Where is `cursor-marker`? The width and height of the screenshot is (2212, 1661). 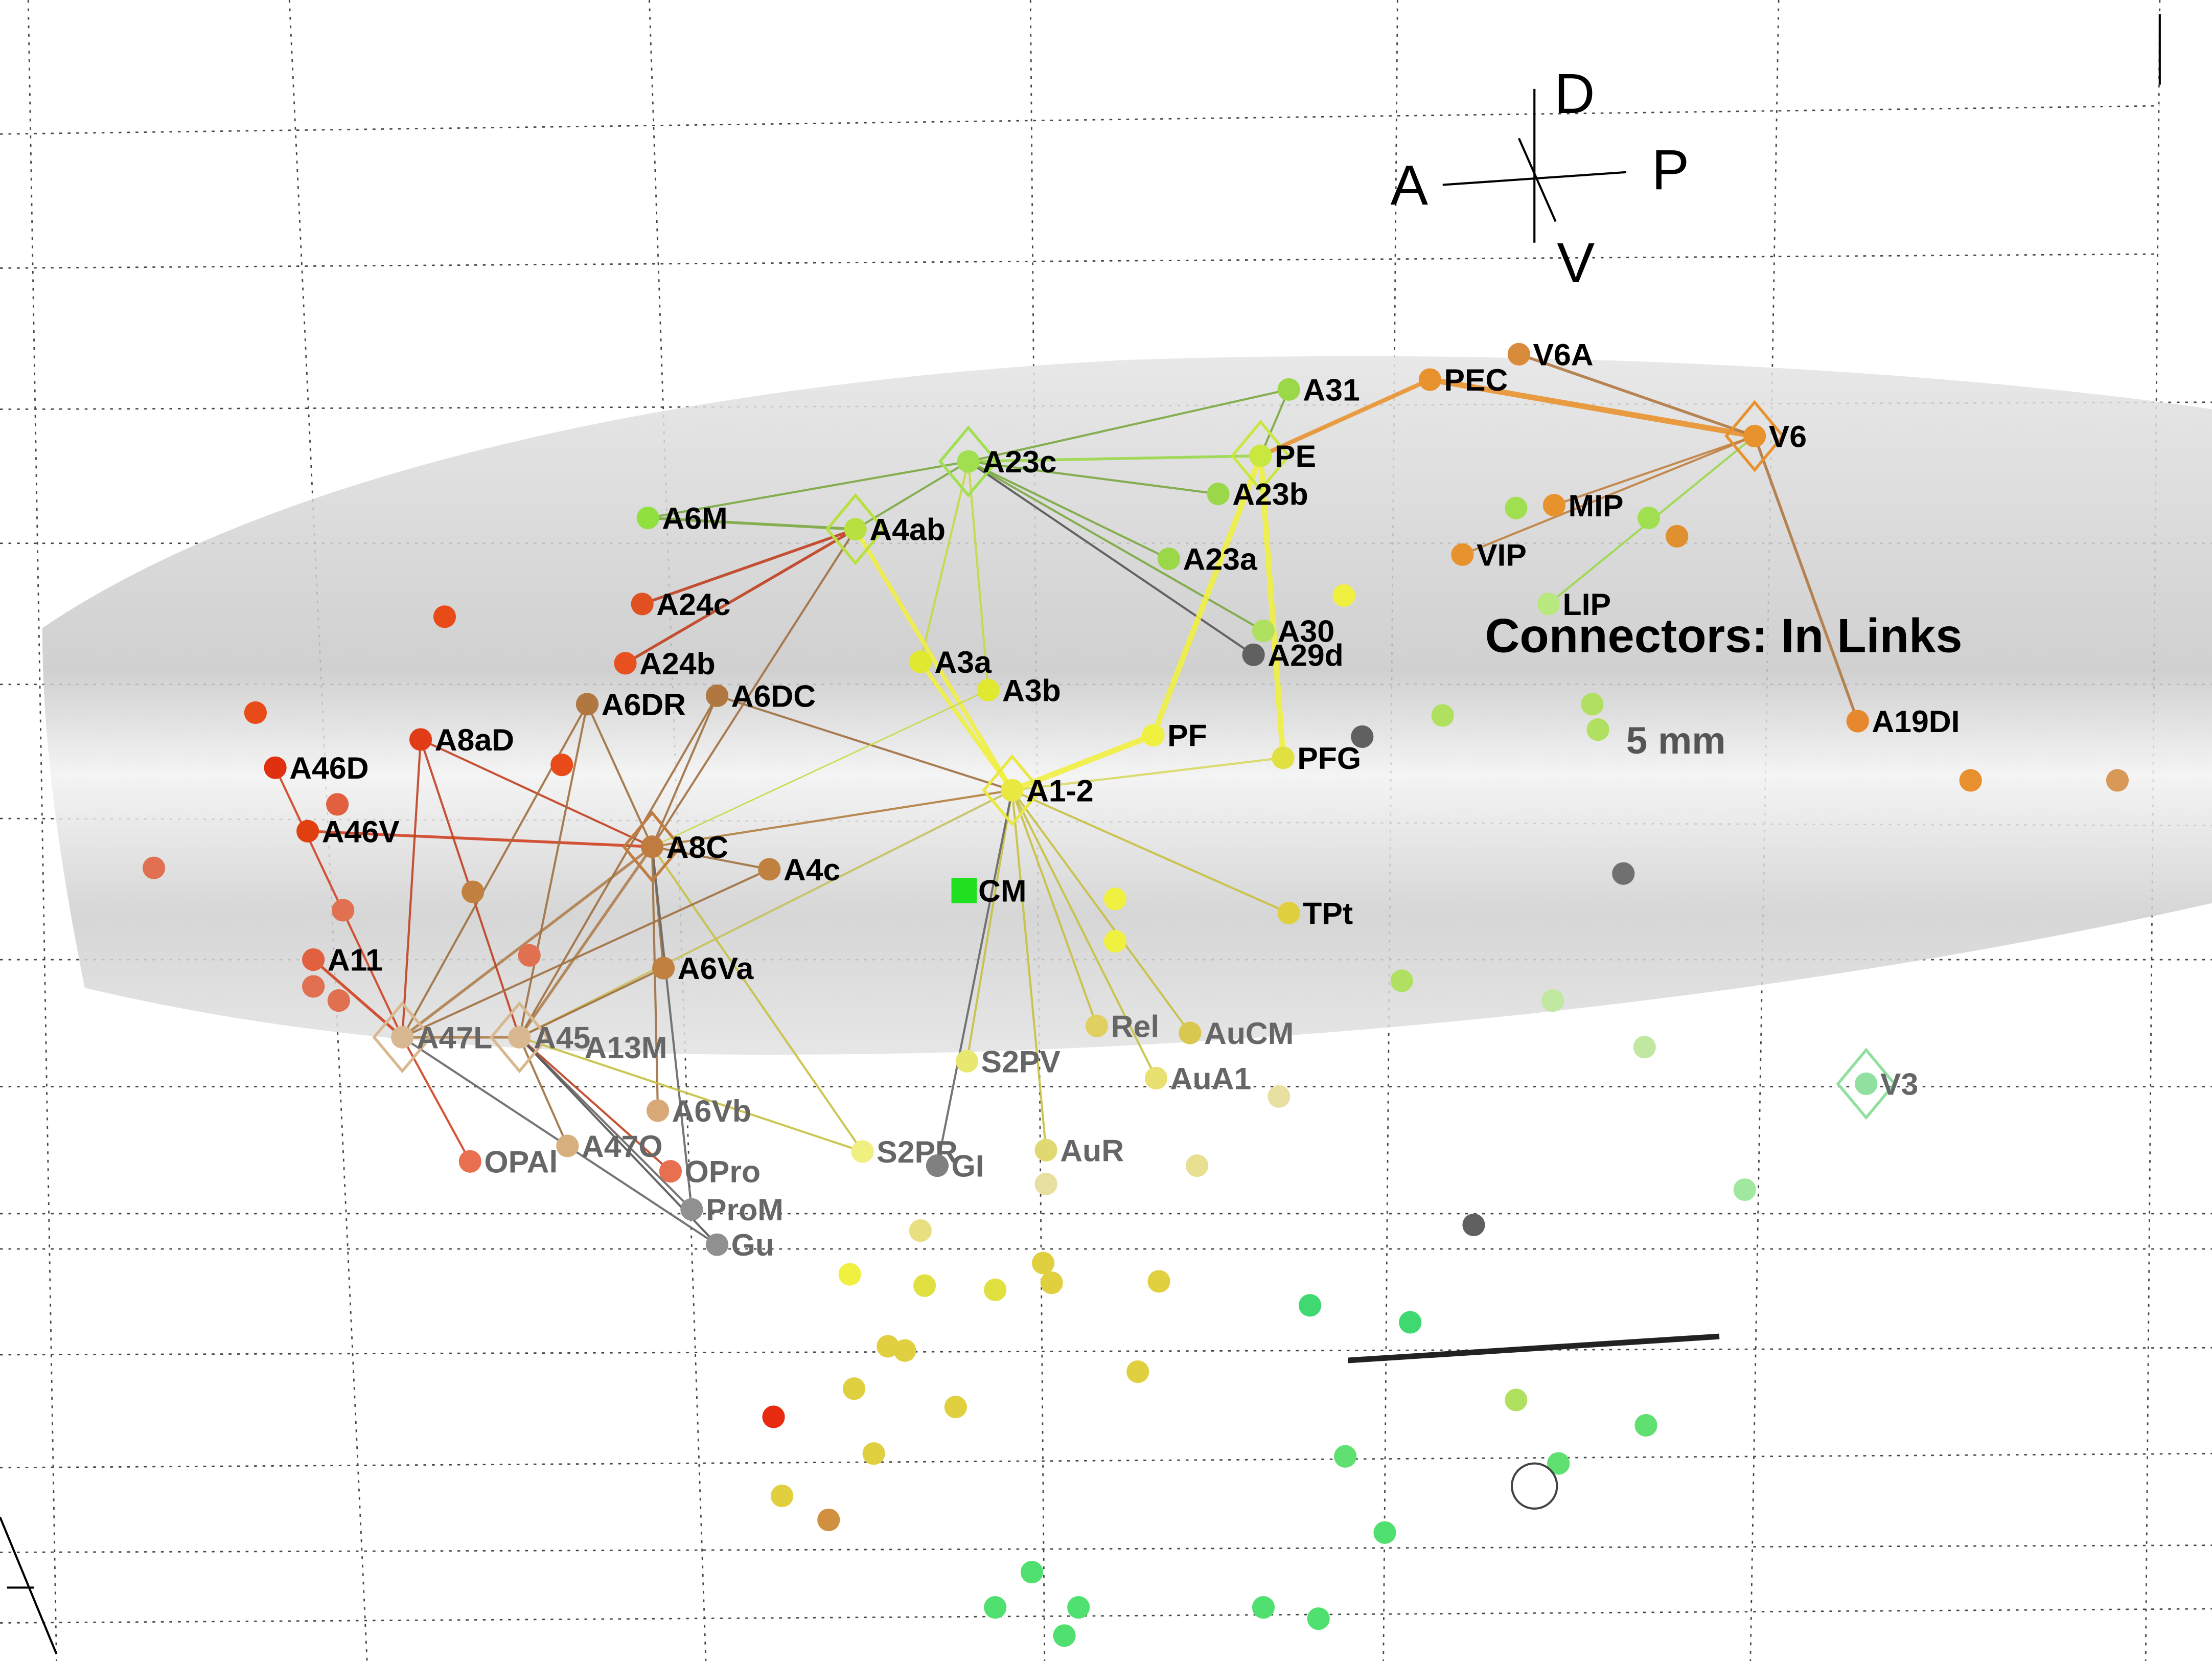
cursor-marker is located at coordinates (1534, 1486).